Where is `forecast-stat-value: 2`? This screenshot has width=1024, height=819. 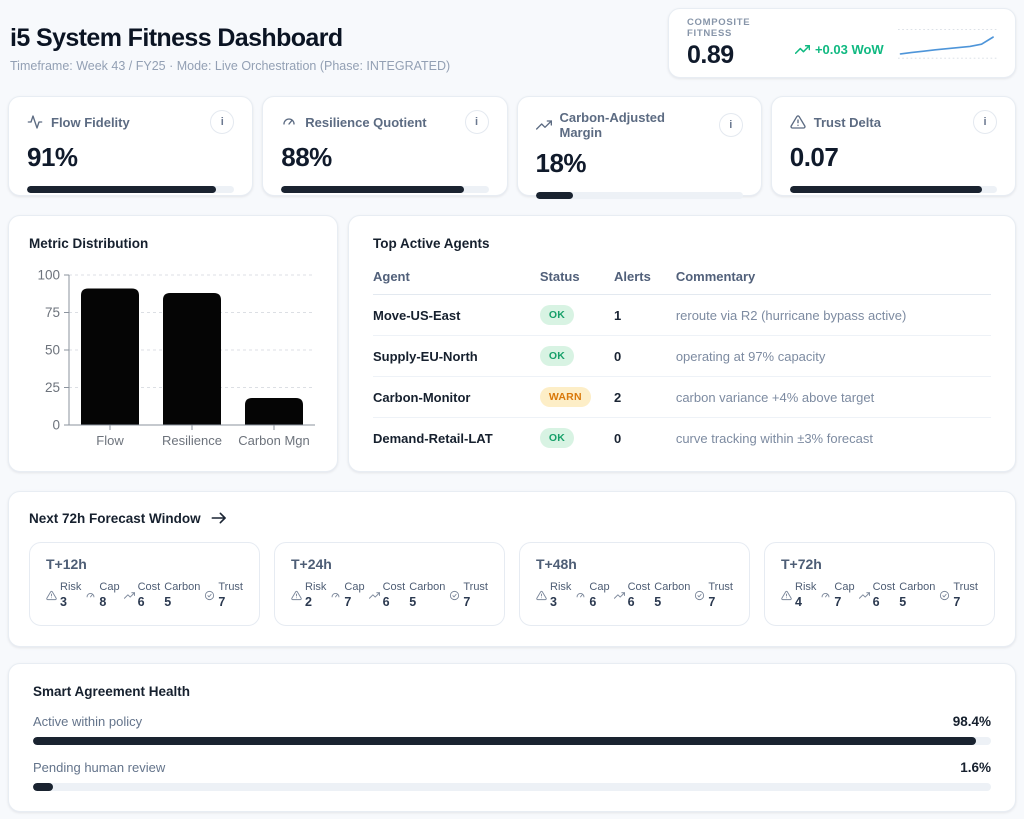 forecast-stat-value: 2 is located at coordinates (308, 601).